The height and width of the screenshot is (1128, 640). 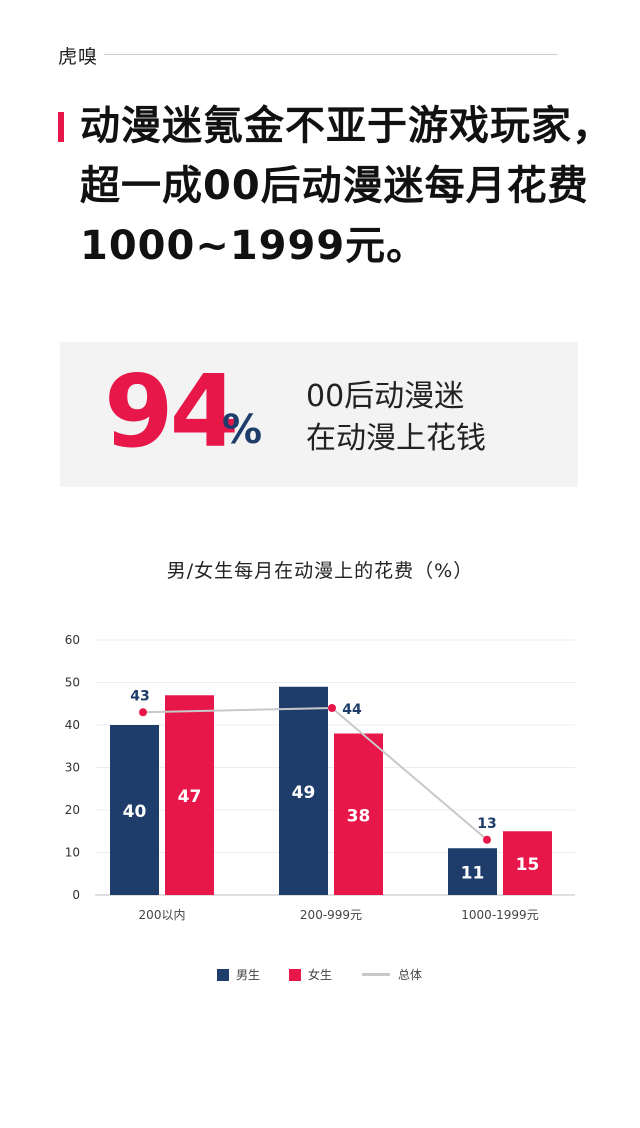 I want to click on stat-panel: 94 % 00后动漫迷 在动漫上花钱, so click(x=319, y=414).